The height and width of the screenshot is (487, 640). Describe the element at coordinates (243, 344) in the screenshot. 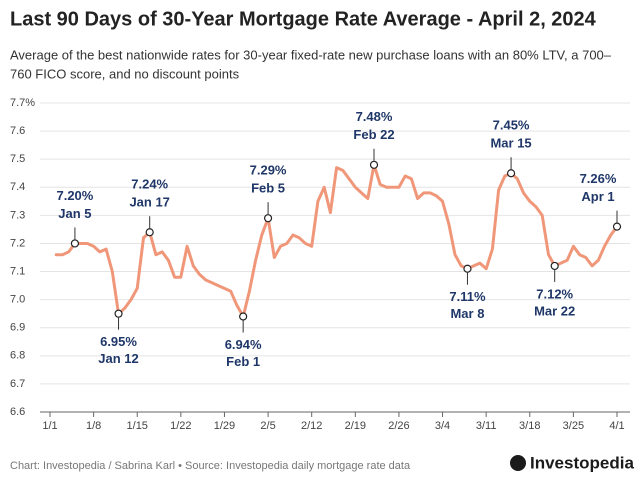

I see `annotation-value: 6.94%` at that location.